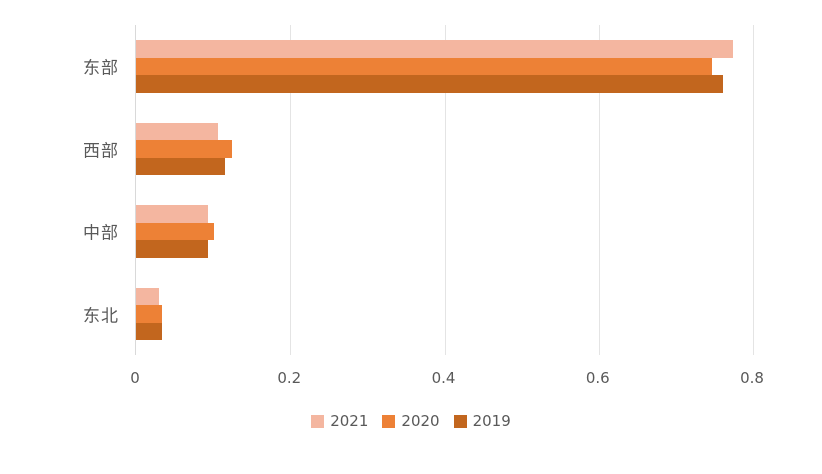 The width and height of the screenshot is (822, 474). I want to click on bar-东部-2020, so click(424, 66).